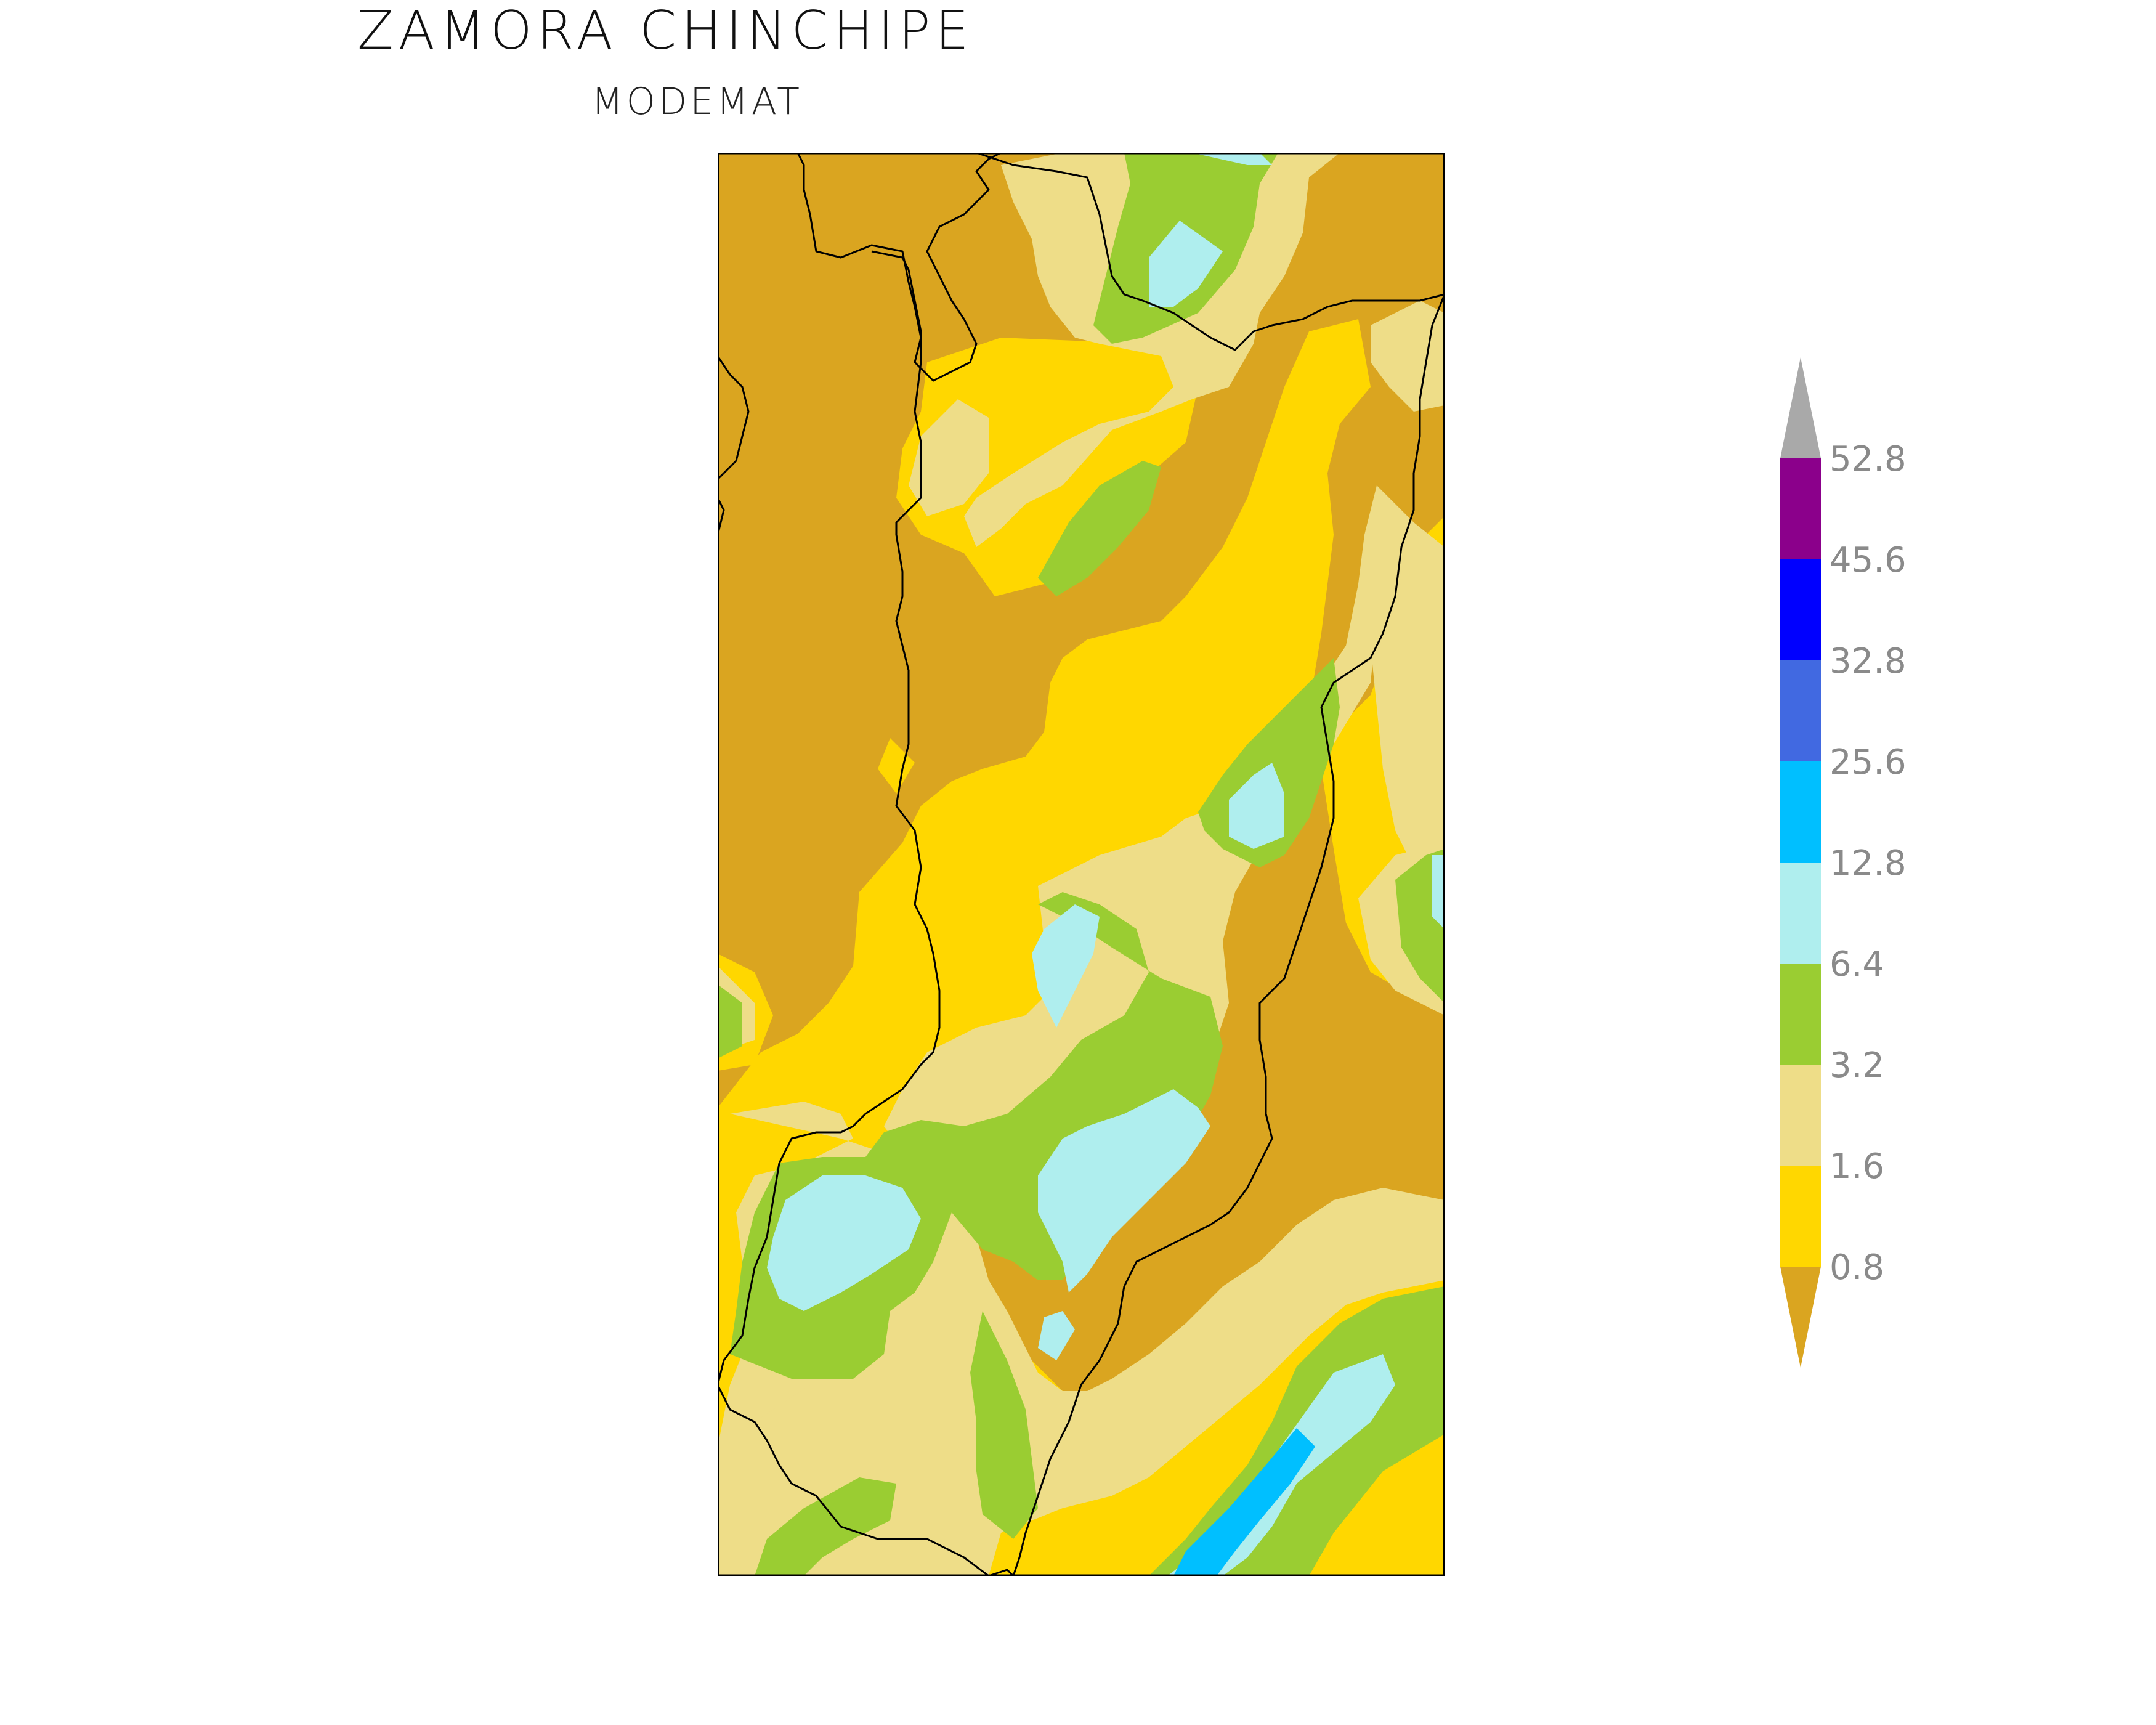 The height and width of the screenshot is (1725, 2156). I want to click on legend-arrow-bottom, so click(1800, 1318).